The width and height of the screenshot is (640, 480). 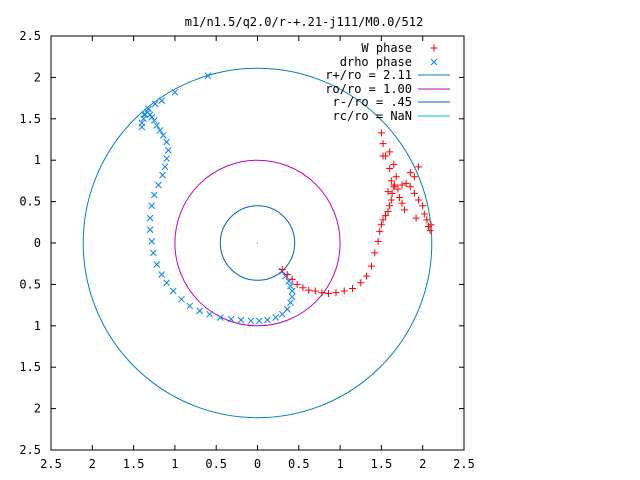 I want to click on legend-label-drho-phase: drho phase, so click(x=376, y=62).